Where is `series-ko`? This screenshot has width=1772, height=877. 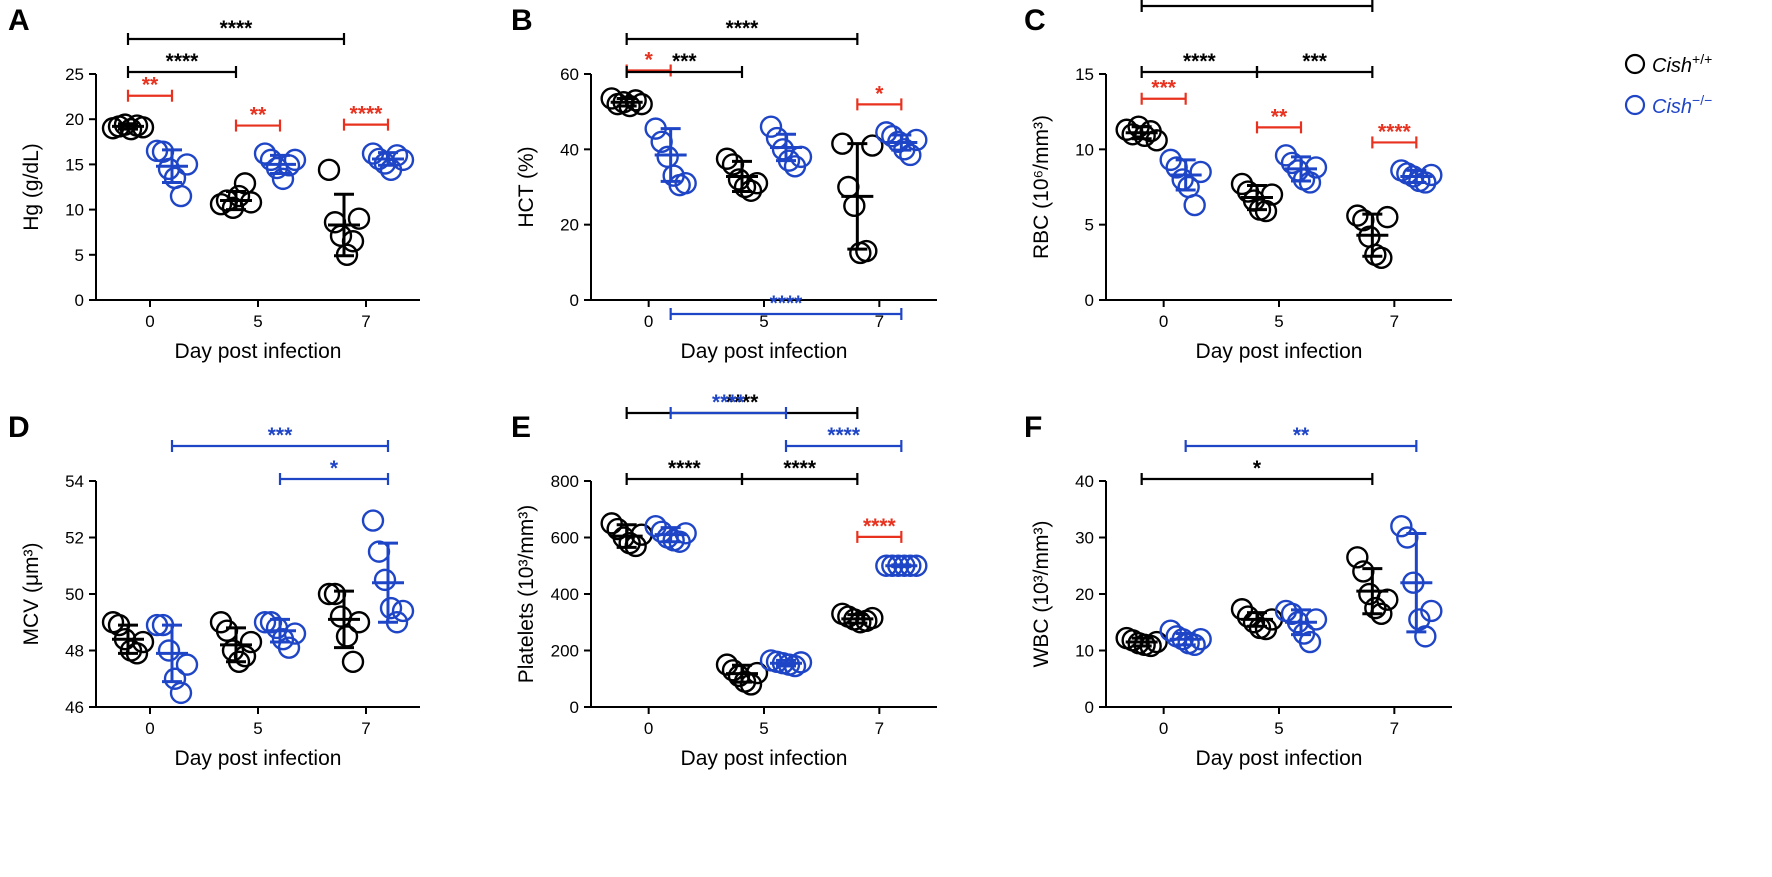
series-ko is located at coordinates (786, 596).